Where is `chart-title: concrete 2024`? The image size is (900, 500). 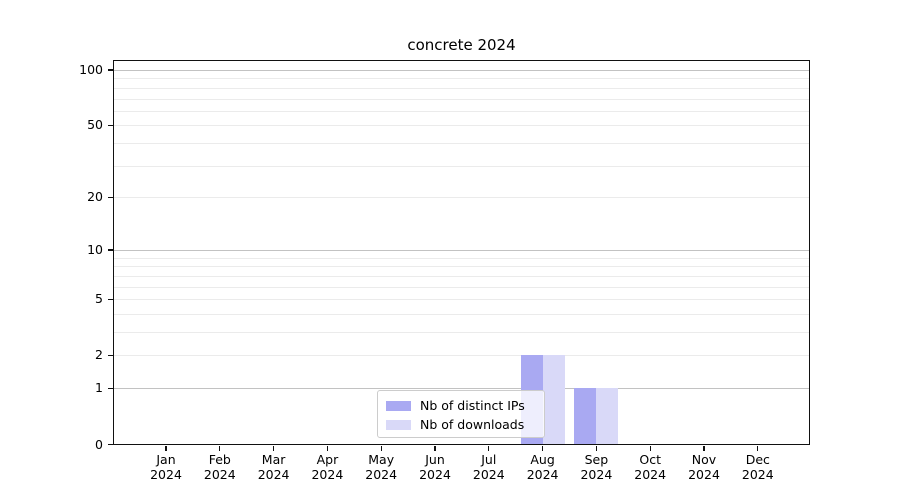 chart-title: concrete 2024 is located at coordinates (461, 45).